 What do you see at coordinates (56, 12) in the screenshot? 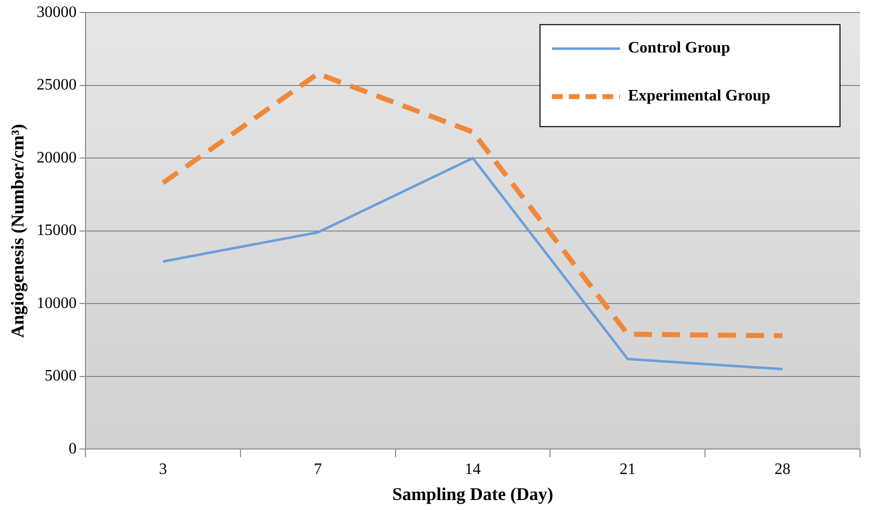
I see `y-tick-label: 30000` at bounding box center [56, 12].